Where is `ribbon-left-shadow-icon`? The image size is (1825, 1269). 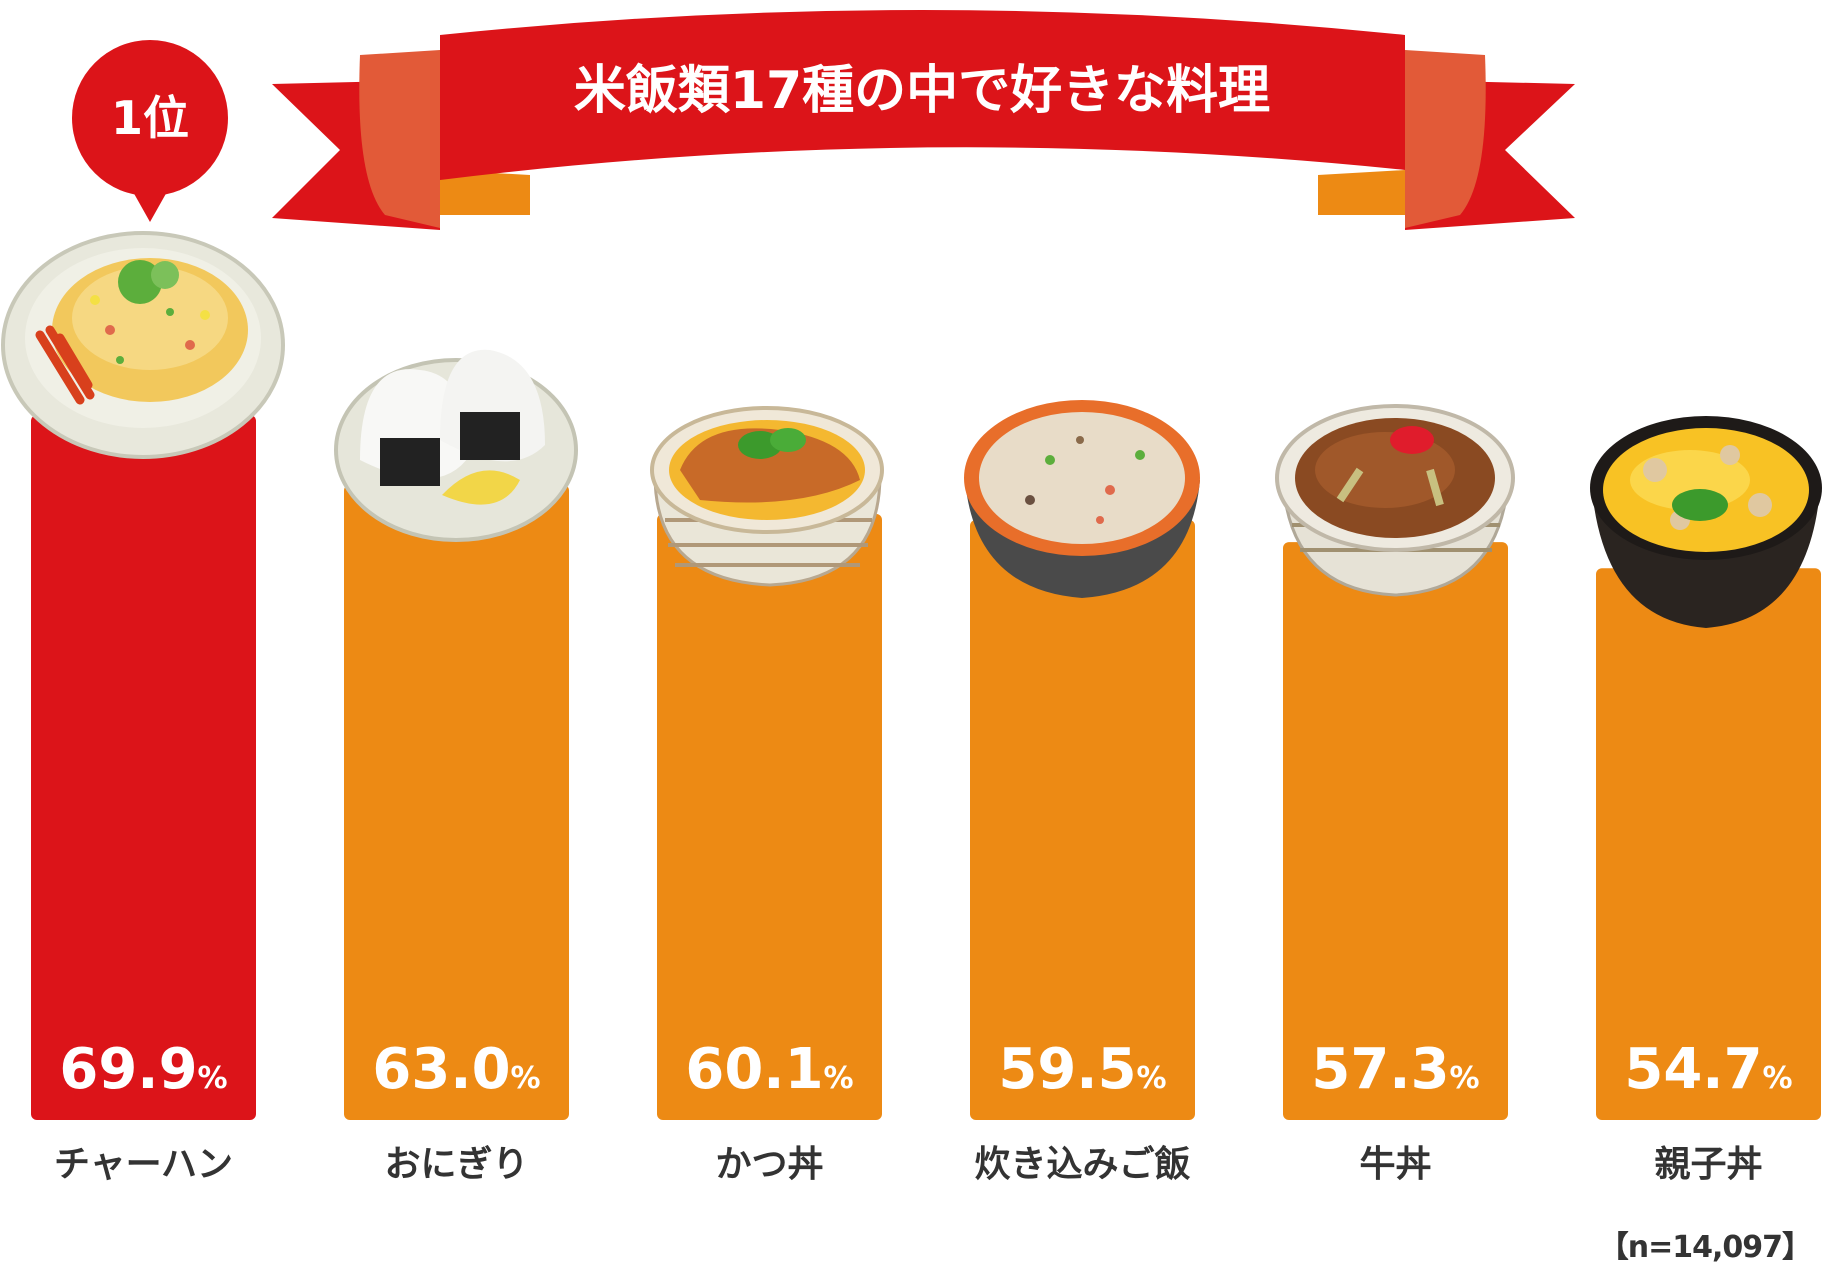 ribbon-left-shadow-icon is located at coordinates (485, 192).